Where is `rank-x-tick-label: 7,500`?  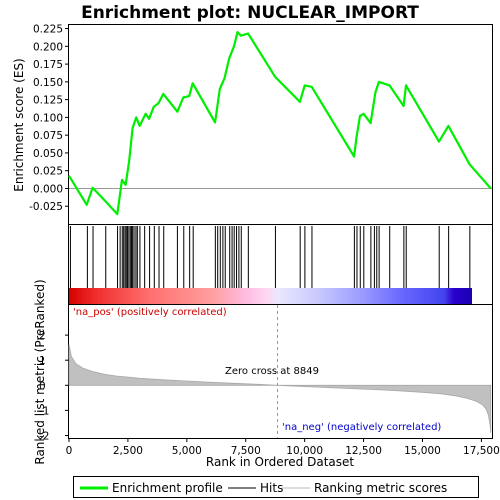 rank-x-tick-label: 7,500 is located at coordinates (246, 451).